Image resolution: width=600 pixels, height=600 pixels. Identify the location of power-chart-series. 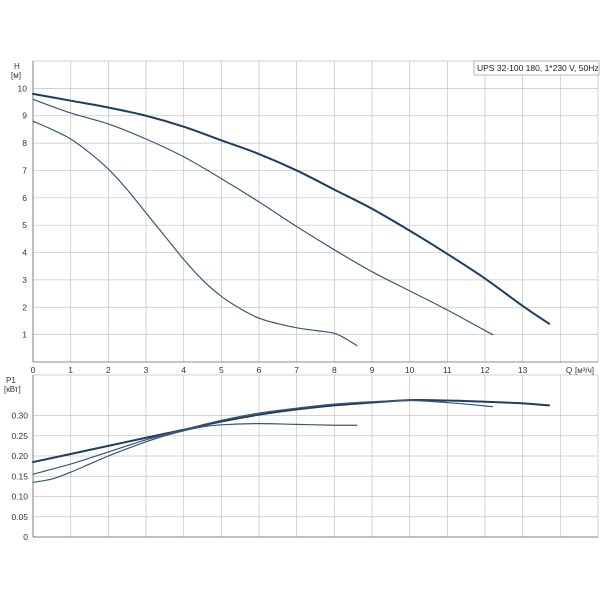
(291, 440).